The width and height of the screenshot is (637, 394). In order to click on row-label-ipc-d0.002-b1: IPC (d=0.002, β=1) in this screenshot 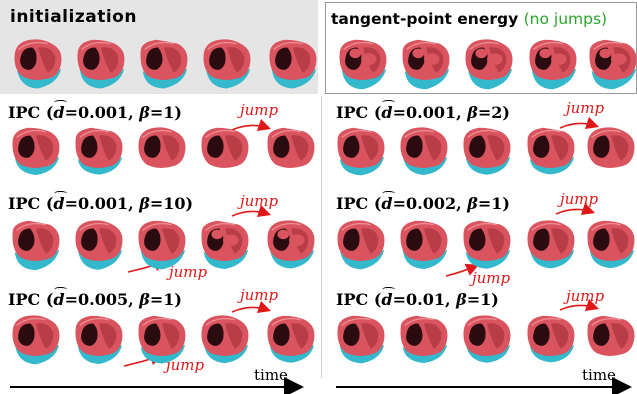, I will do `click(423, 202)`.